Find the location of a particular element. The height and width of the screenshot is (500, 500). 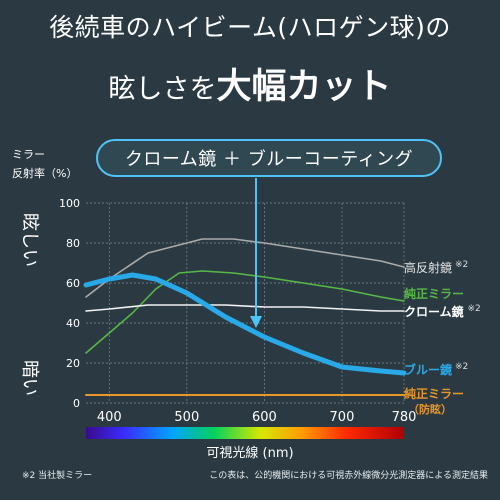

y-axis-title-line-2: 反射率（%） is located at coordinates (44, 173).